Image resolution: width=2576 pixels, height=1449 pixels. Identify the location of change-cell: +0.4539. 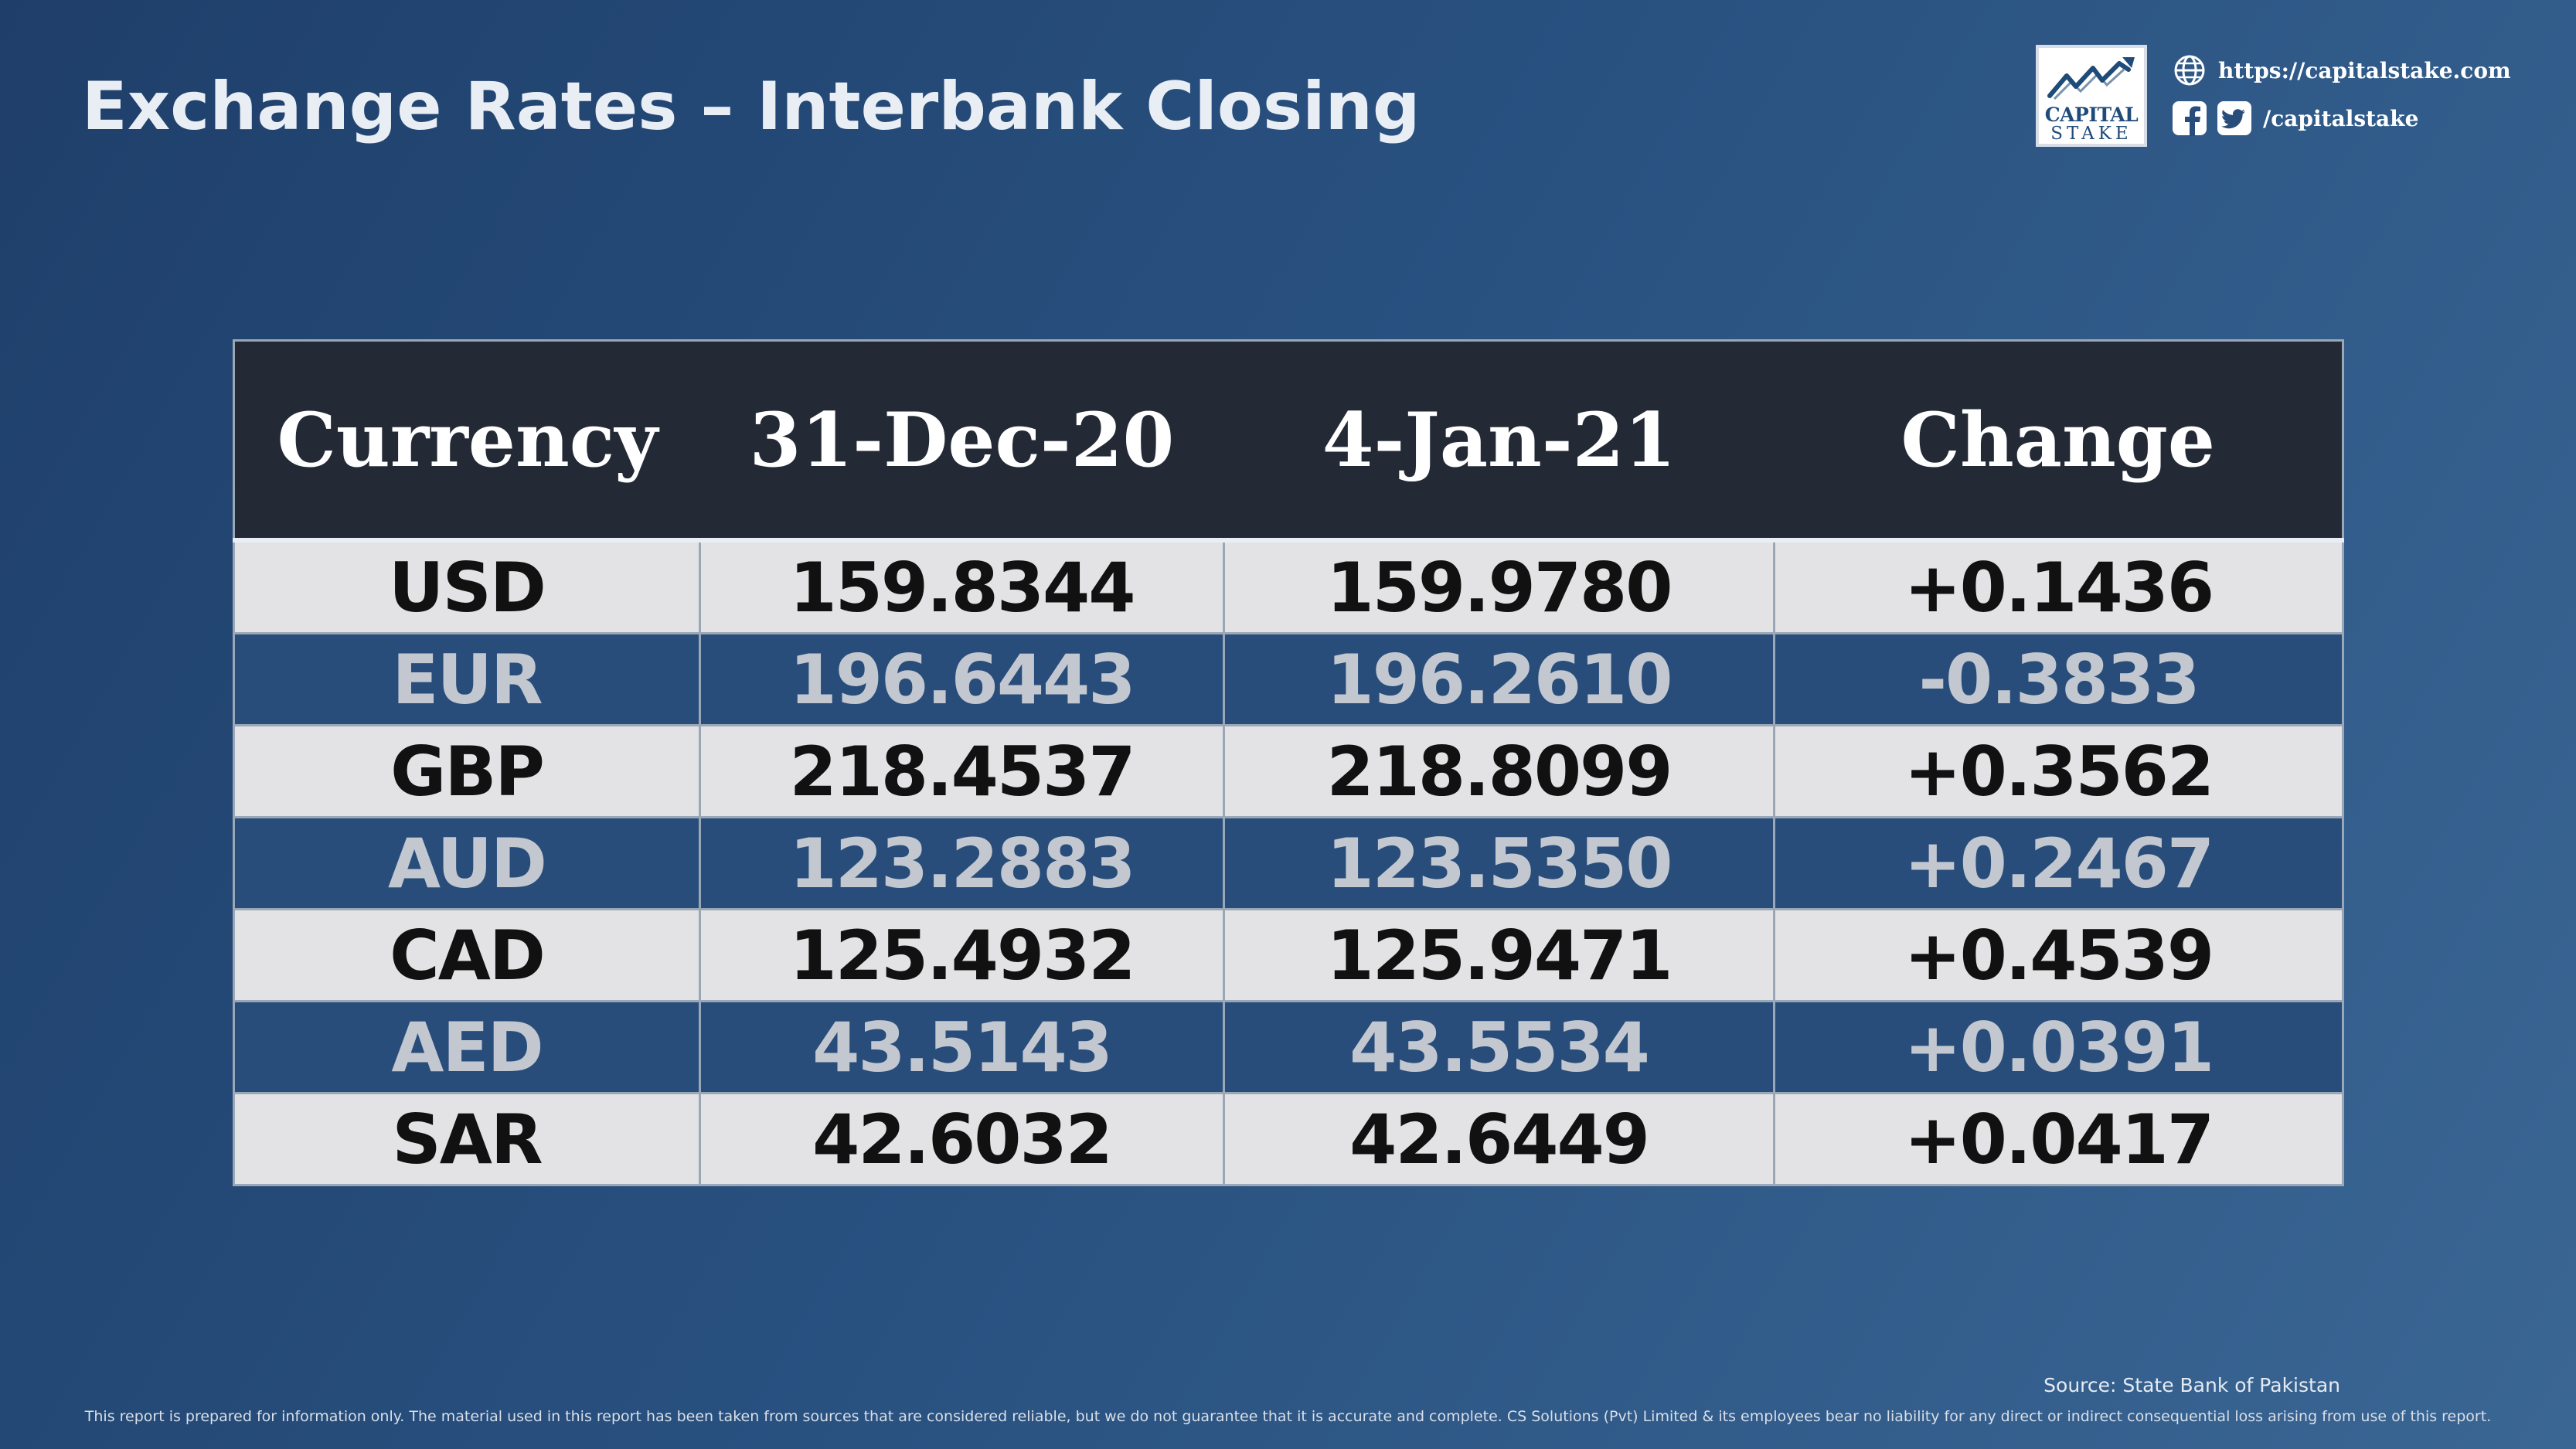
(2058, 955).